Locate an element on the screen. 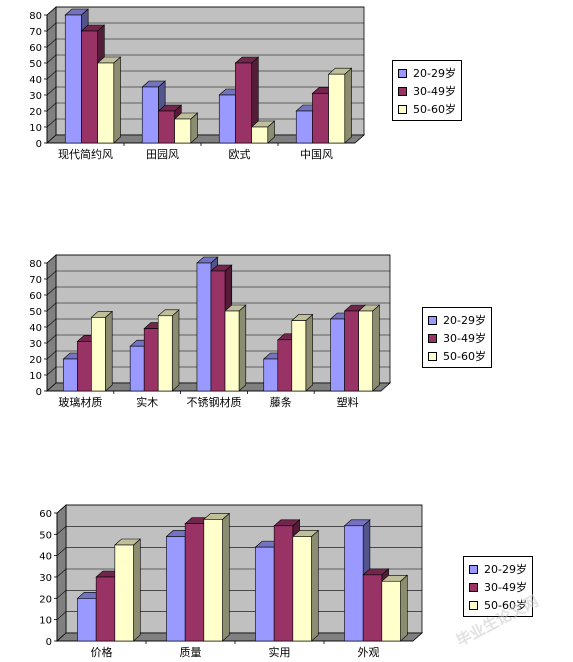 Image resolution: width=573 pixels, height=662 pixels. x-category-label: 欧式 is located at coordinates (240, 154).